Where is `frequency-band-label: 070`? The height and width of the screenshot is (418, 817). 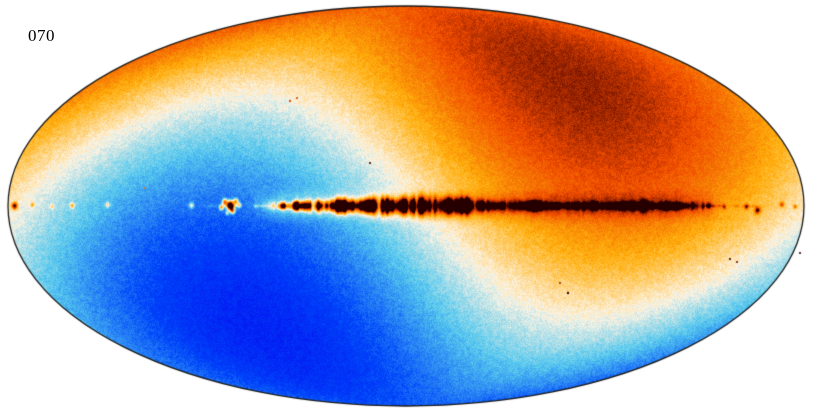
frequency-band-label: 070 is located at coordinates (41, 35).